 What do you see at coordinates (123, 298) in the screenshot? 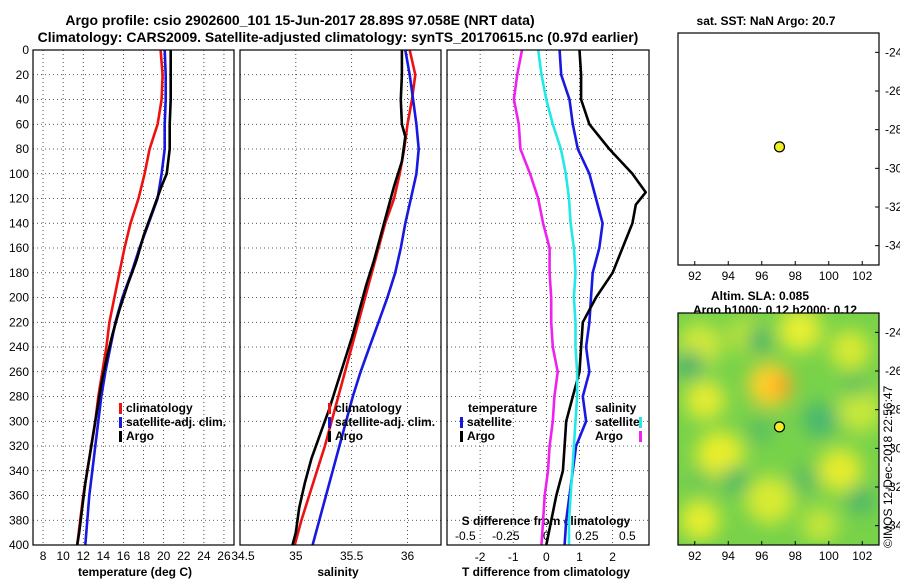
I see `temperature-line-argo` at bounding box center [123, 298].